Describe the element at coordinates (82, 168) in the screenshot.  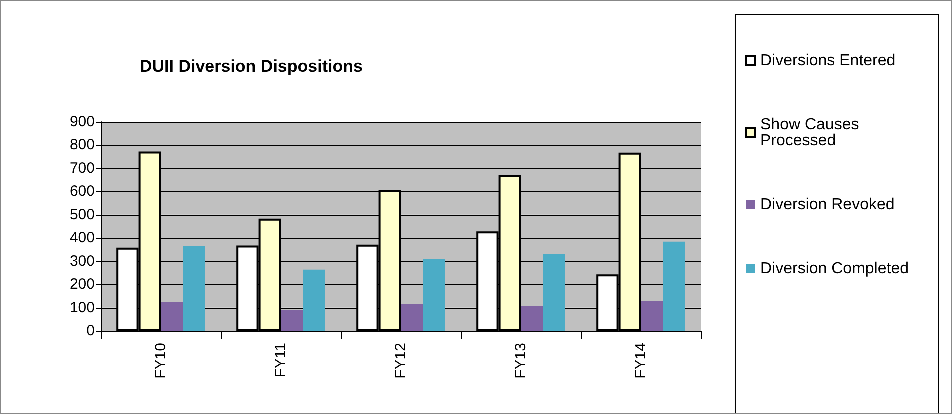
I see `y-tick-label: 700` at that location.